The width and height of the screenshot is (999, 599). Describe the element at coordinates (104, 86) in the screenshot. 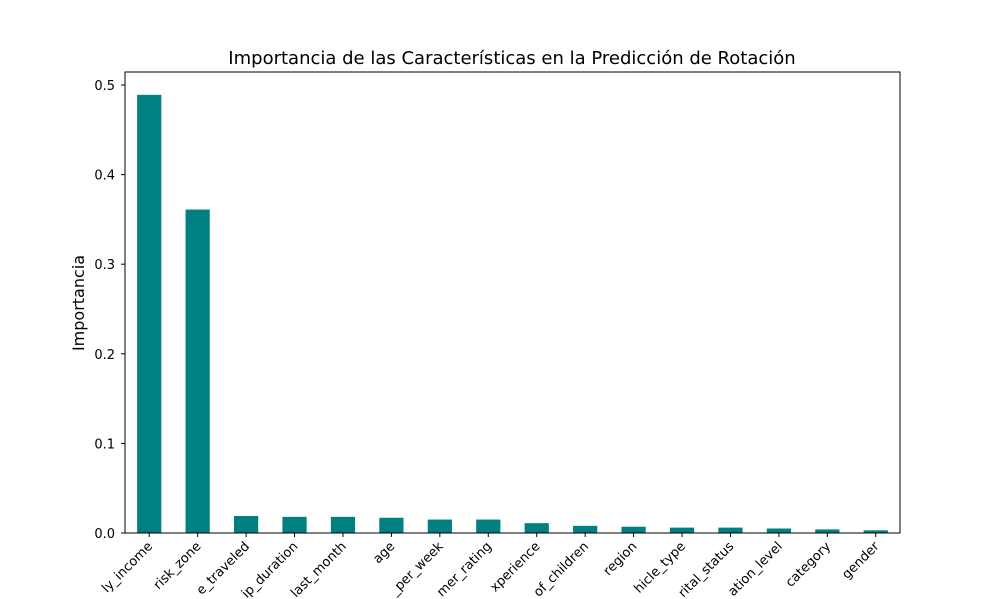

I see `y-tick-label: 0.5` at that location.